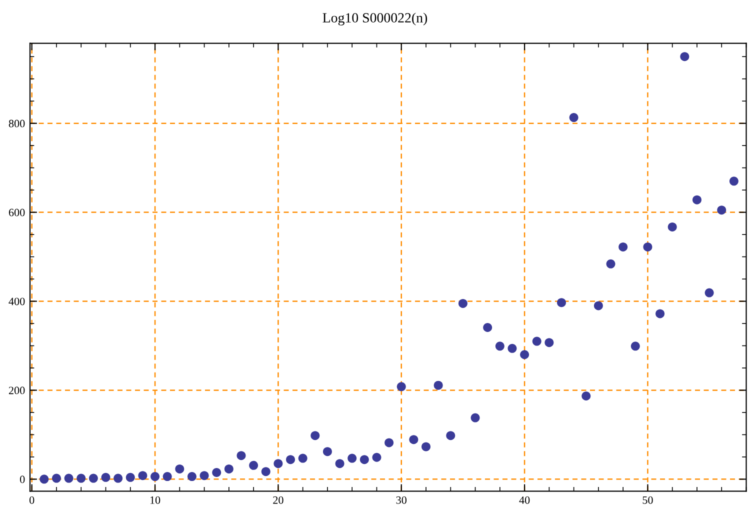 The image size is (750, 509). What do you see at coordinates (278, 500) in the screenshot?
I see `x-tick-label: 20` at bounding box center [278, 500].